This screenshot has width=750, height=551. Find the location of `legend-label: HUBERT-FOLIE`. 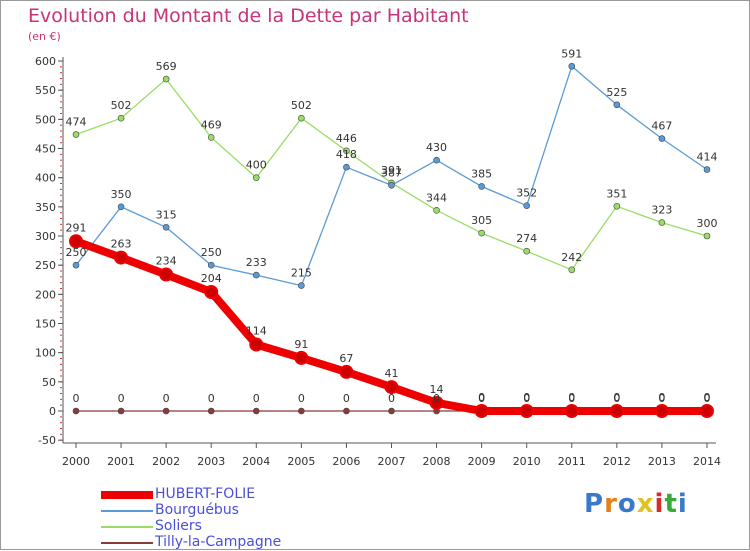

legend-label: HUBERT-FOLIE is located at coordinates (205, 494).